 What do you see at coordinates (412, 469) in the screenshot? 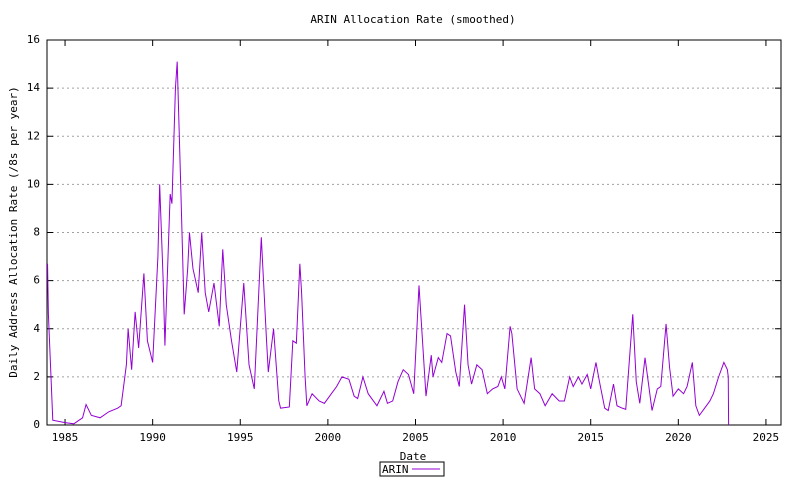
I see `legend-box` at bounding box center [412, 469].